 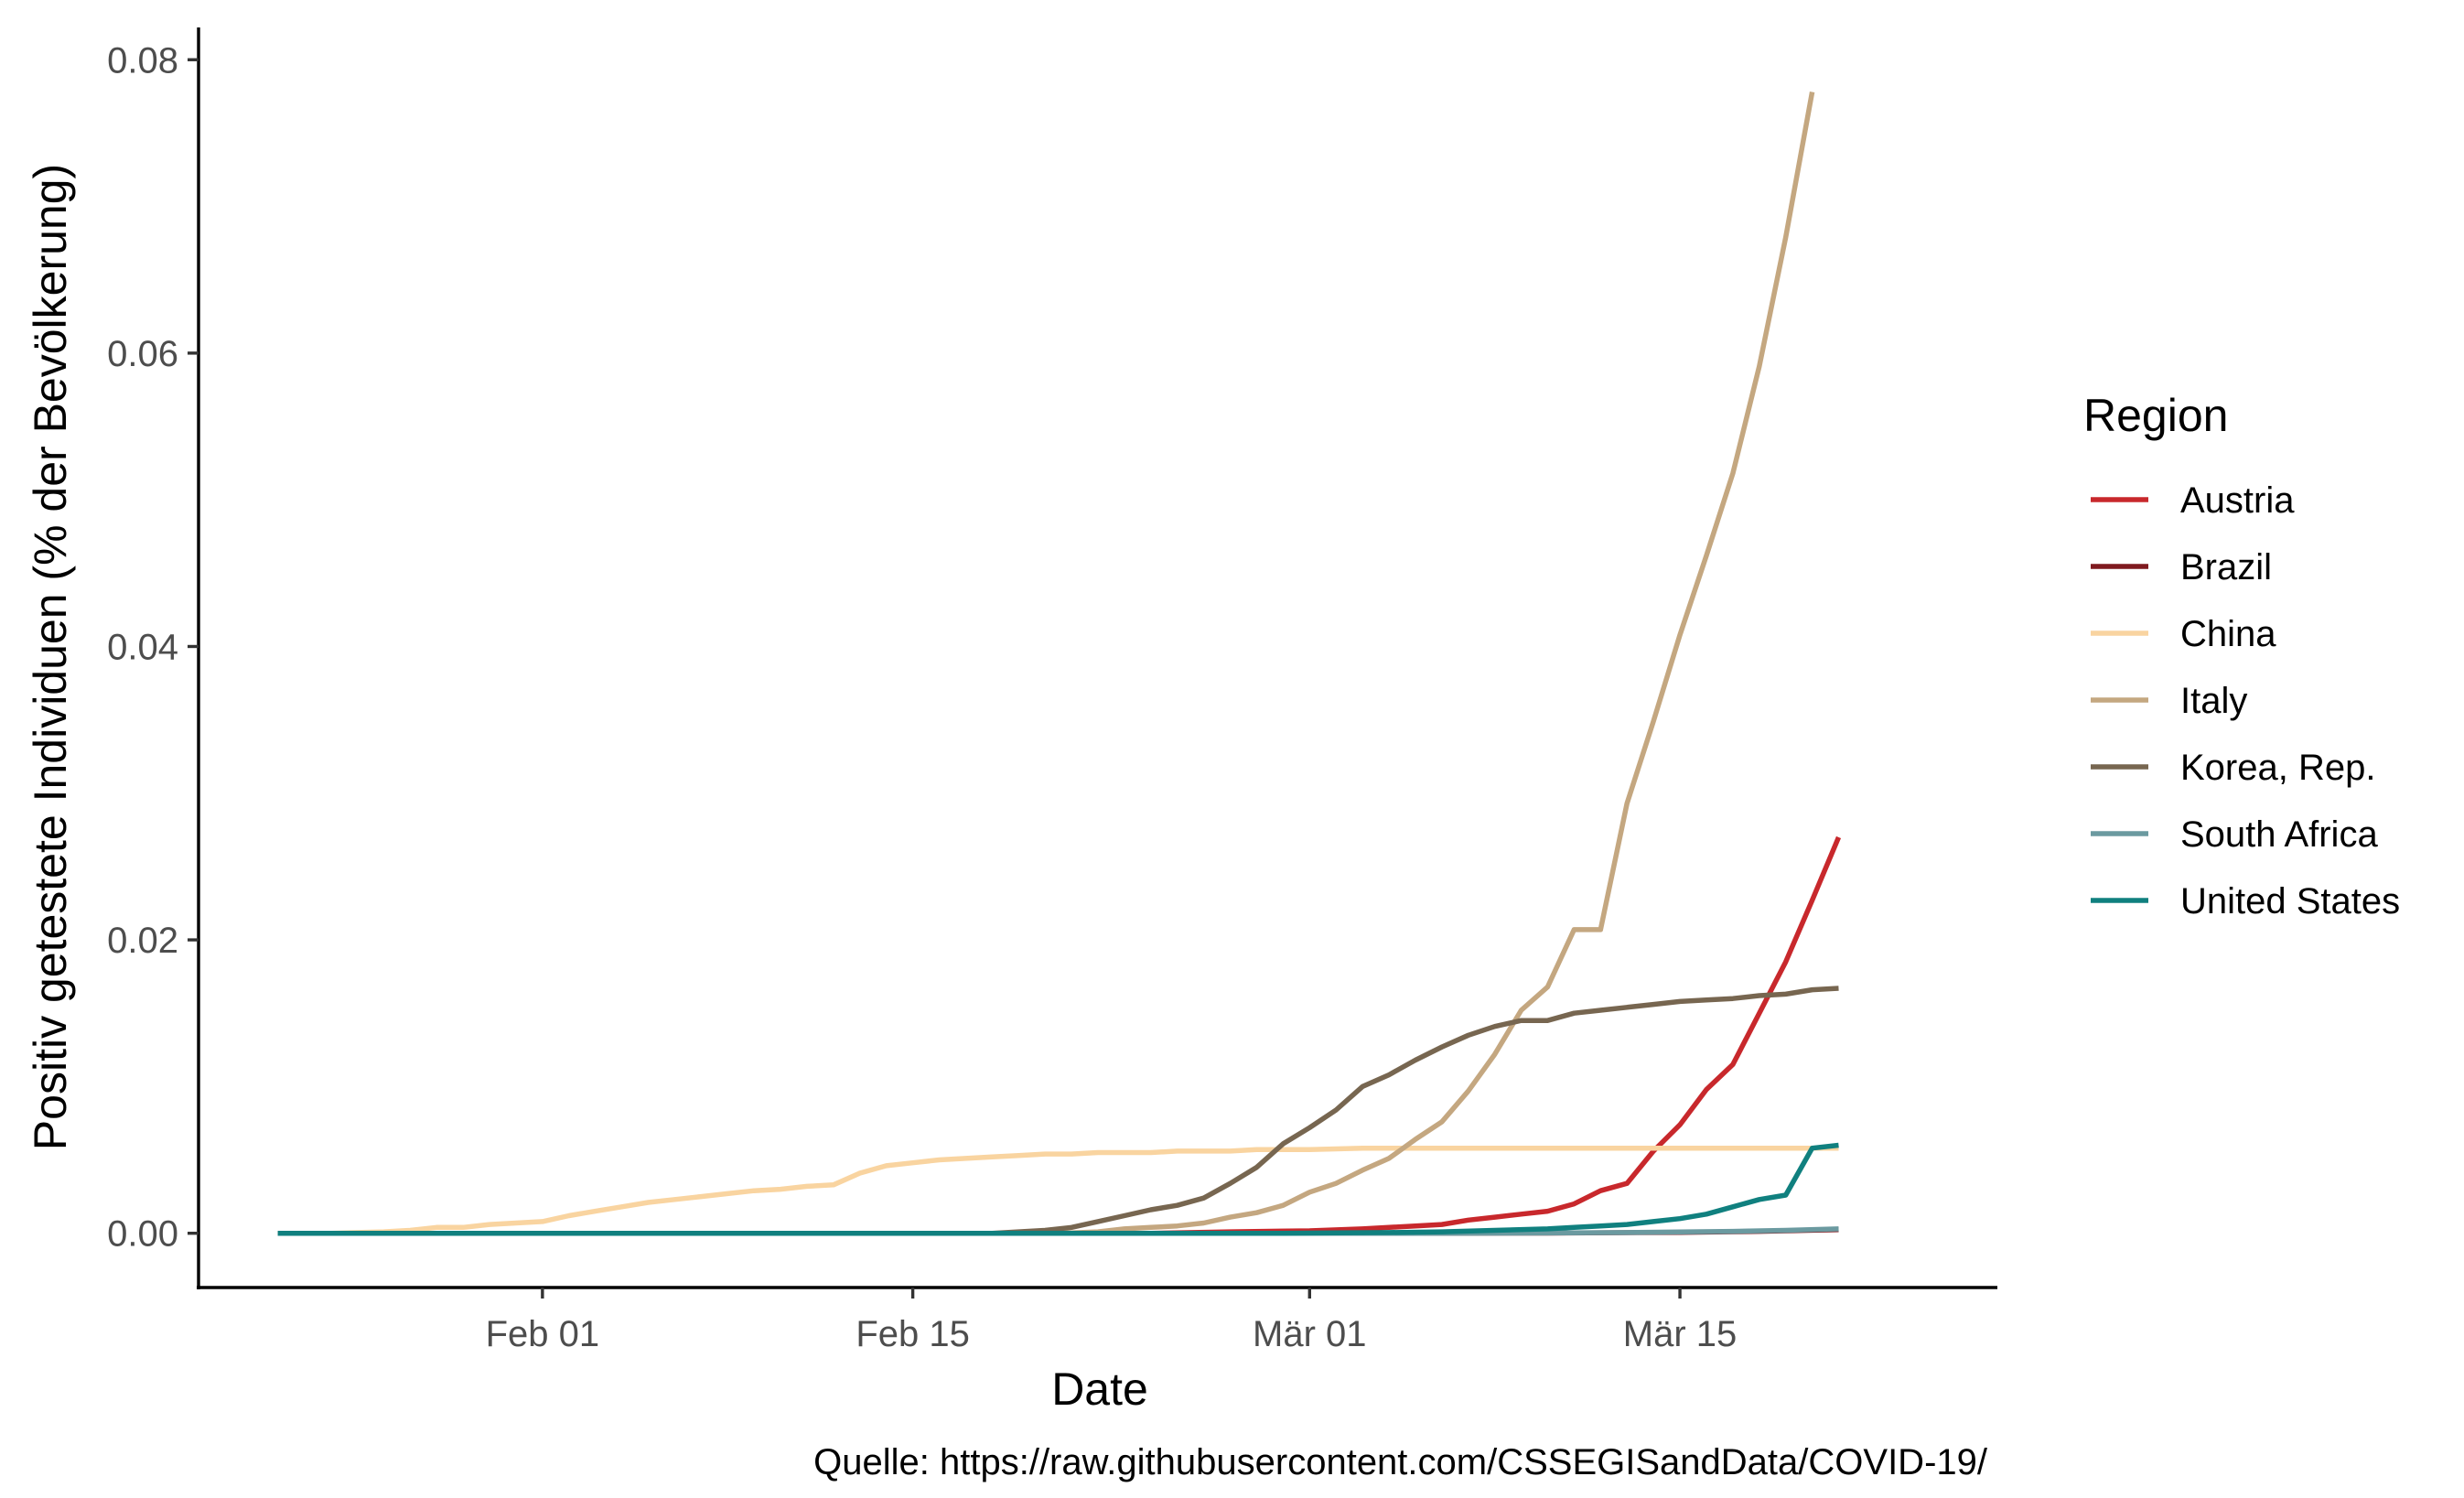 What do you see at coordinates (2237, 500) in the screenshot?
I see `legend-label: Austria` at bounding box center [2237, 500].